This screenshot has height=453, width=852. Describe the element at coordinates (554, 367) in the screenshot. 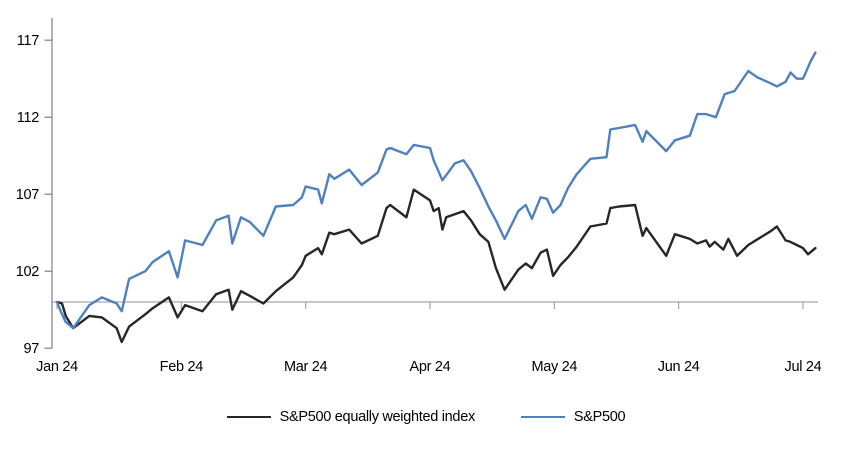

I see `x-axis-tick-label: May 24` at that location.